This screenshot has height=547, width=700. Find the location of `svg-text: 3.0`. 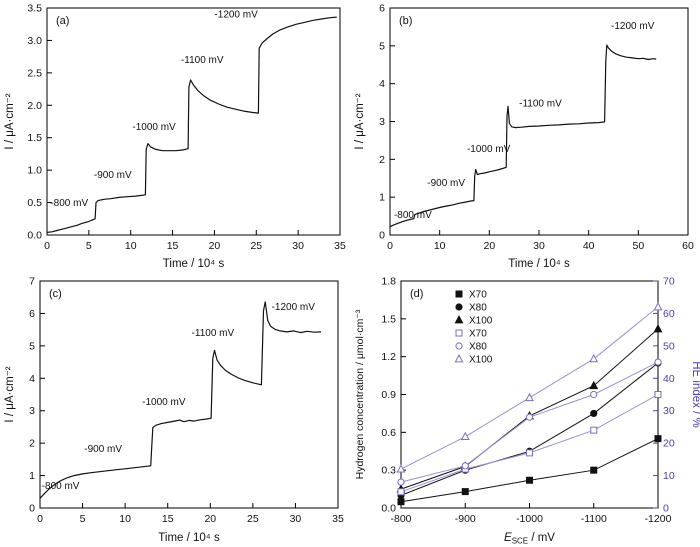

svg-text: 3.0 is located at coordinates (34, 41).